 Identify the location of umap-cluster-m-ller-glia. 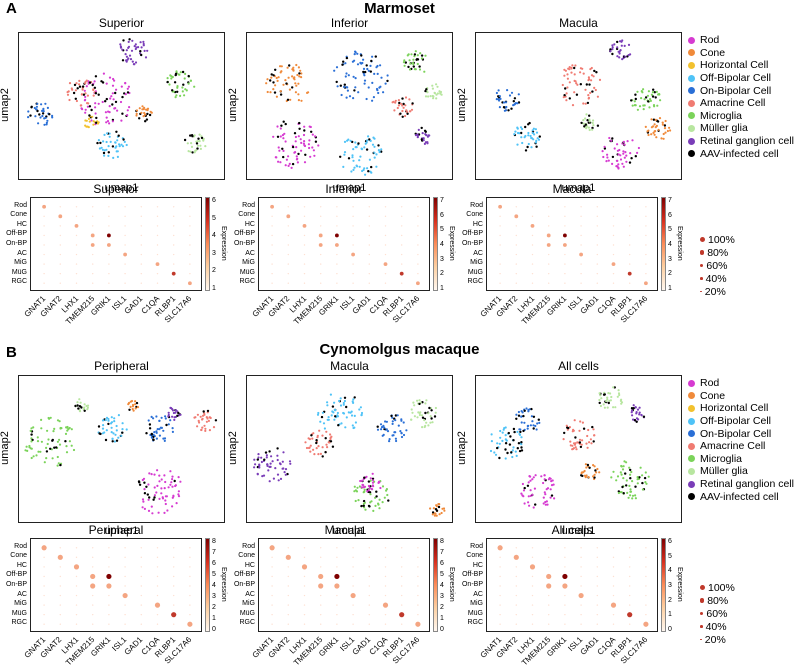
(590, 122).